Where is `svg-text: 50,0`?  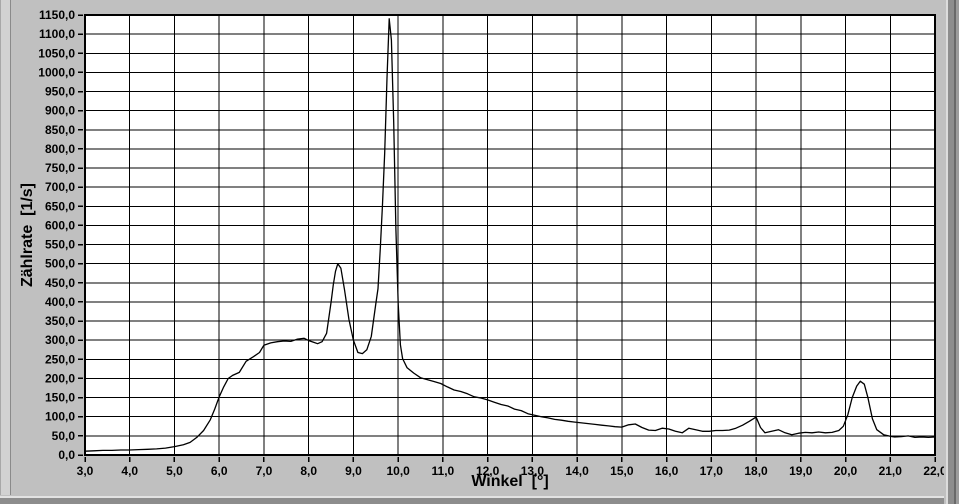
svg-text: 50,0 is located at coordinates (64, 436).